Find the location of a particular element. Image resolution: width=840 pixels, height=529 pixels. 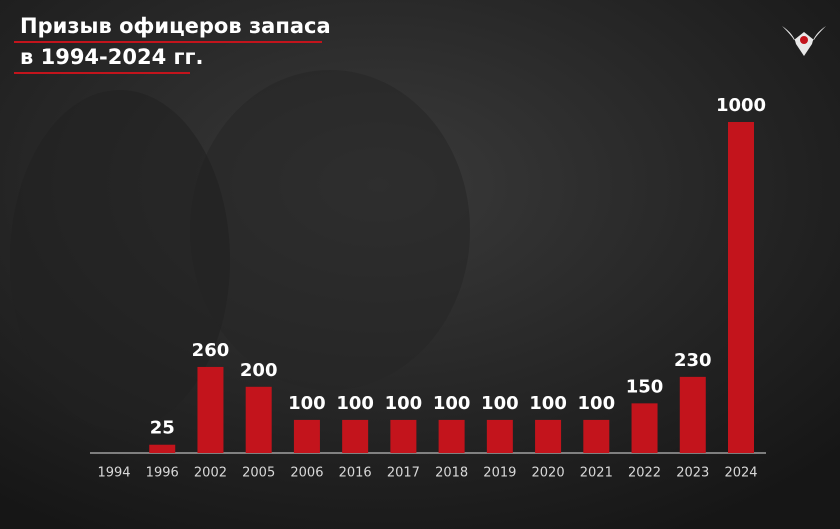

value-label: 1000 is located at coordinates (741, 105).